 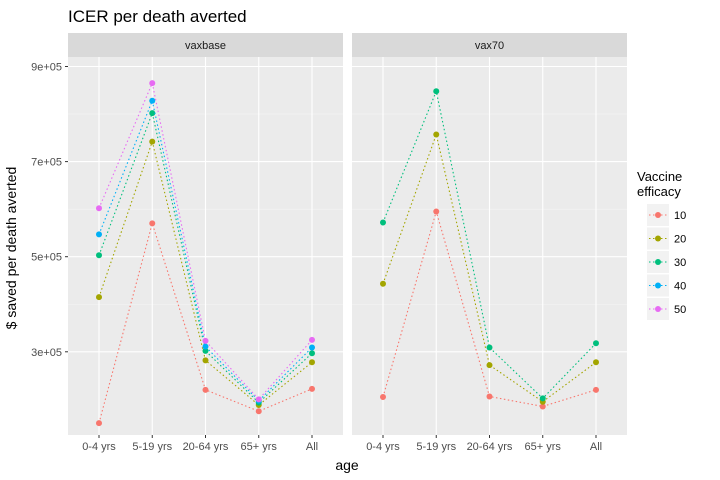 I want to click on facet-strip-vax70, so click(x=489, y=45).